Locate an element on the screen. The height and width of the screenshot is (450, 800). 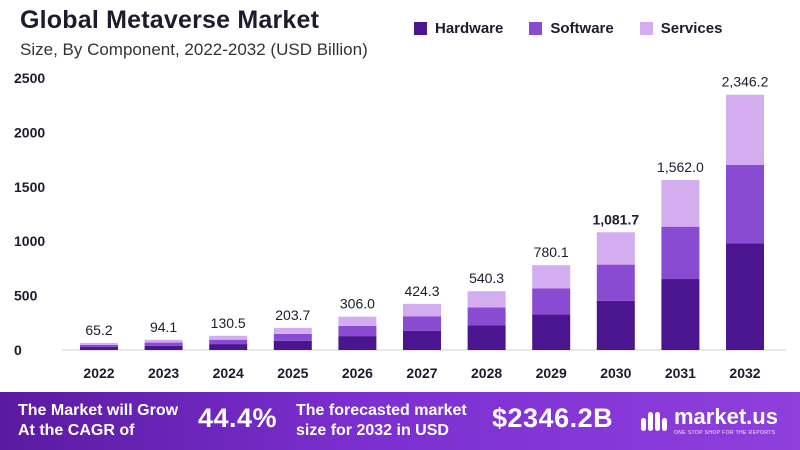
bar-segment-services-2022 is located at coordinates (99, 343).